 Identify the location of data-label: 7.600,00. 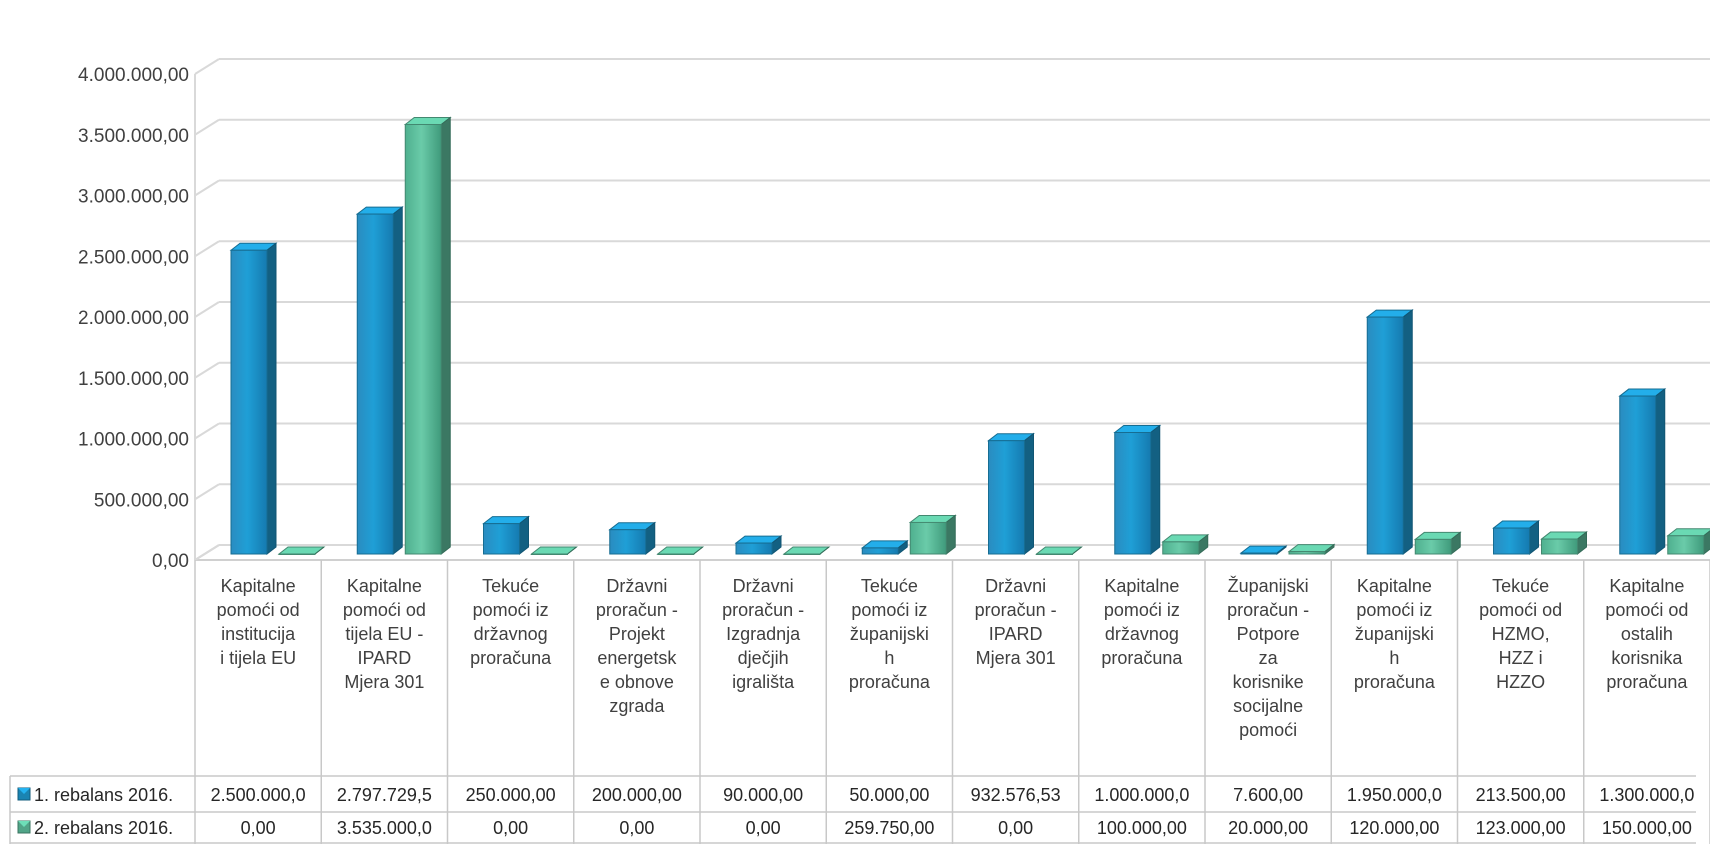
(1268, 795).